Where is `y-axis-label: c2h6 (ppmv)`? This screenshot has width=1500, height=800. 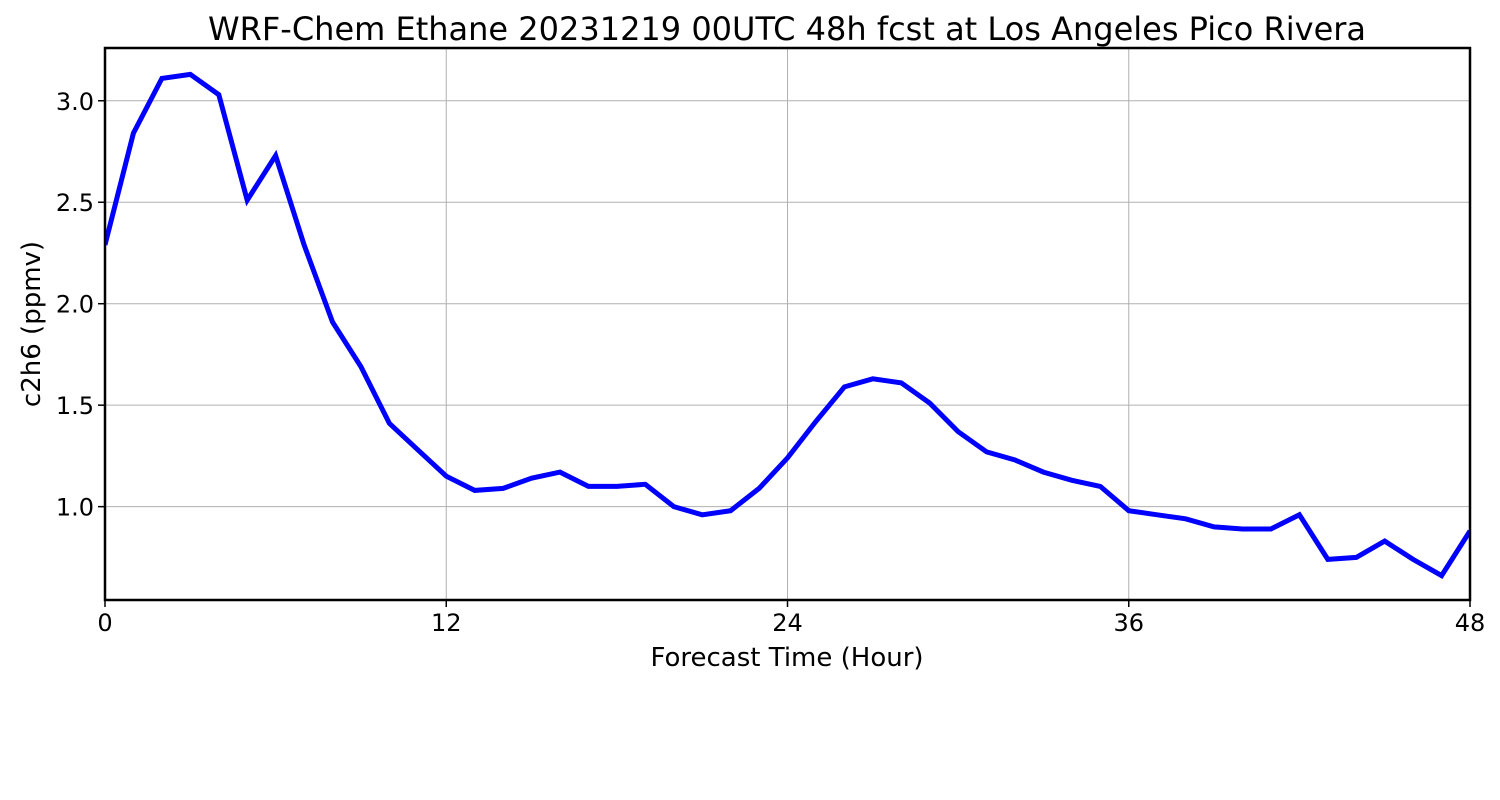
y-axis-label: c2h6 (ppmv) is located at coordinates (32, 324).